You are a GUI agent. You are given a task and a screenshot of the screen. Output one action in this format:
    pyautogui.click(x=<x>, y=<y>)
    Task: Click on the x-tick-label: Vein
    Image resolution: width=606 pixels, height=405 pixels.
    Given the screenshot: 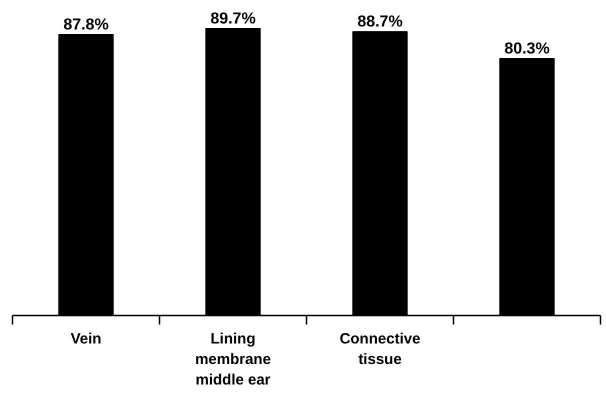 What is the action you would take?
    pyautogui.click(x=86, y=339)
    